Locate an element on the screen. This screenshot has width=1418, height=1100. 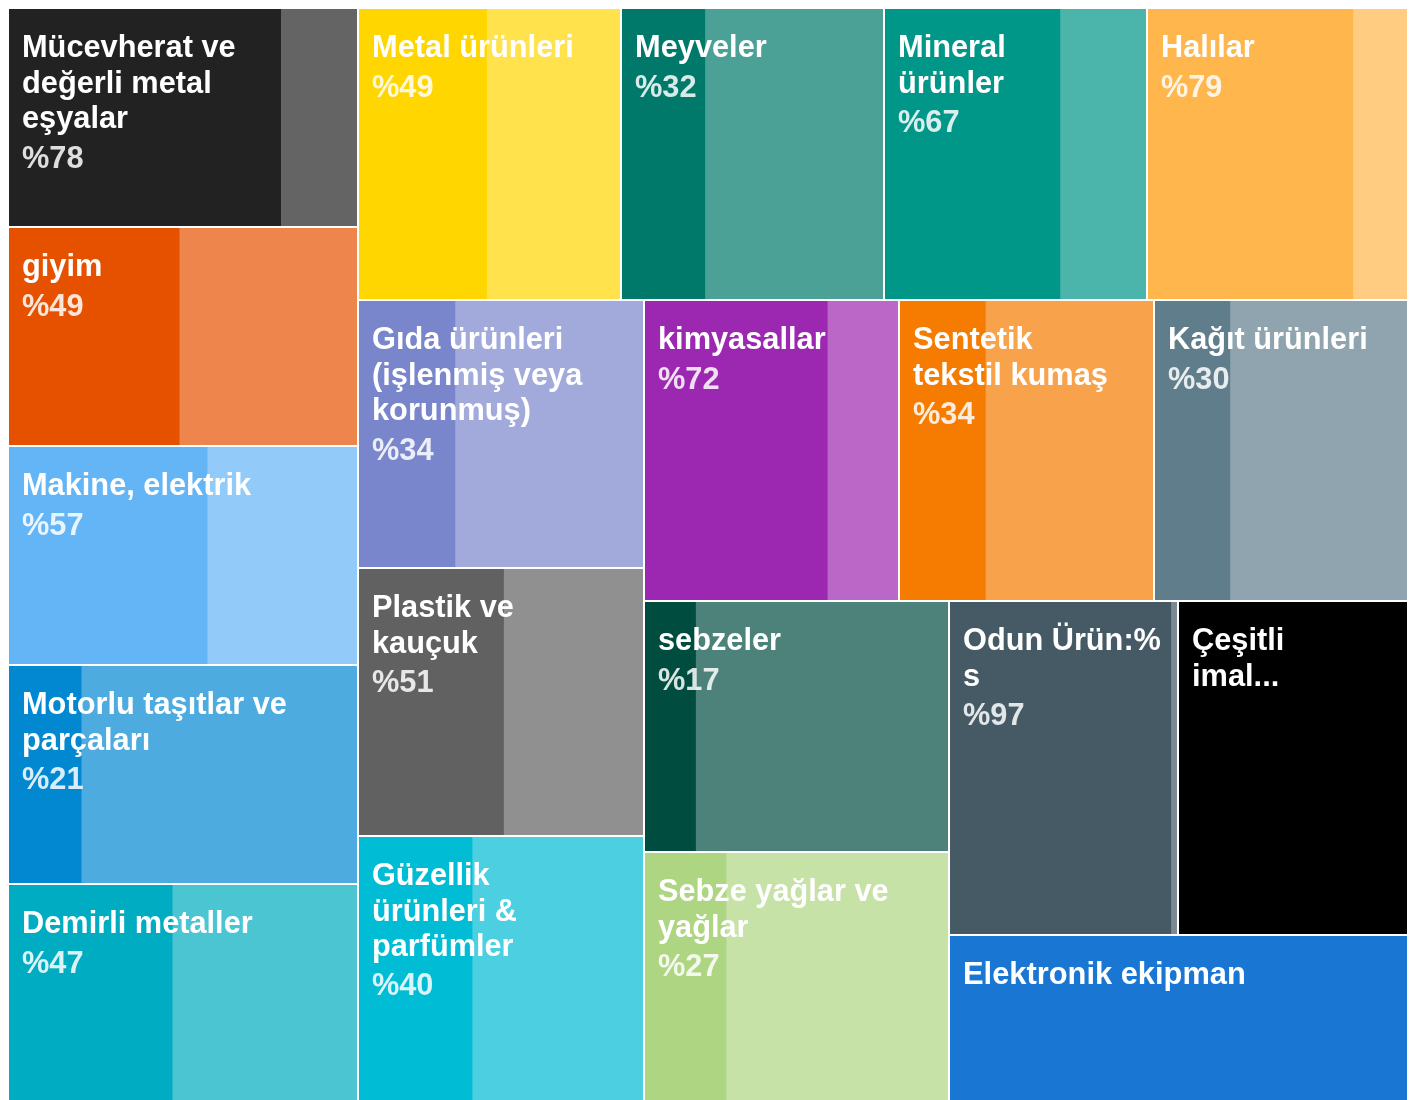
data-label: %40 is located at coordinates (403, 985).